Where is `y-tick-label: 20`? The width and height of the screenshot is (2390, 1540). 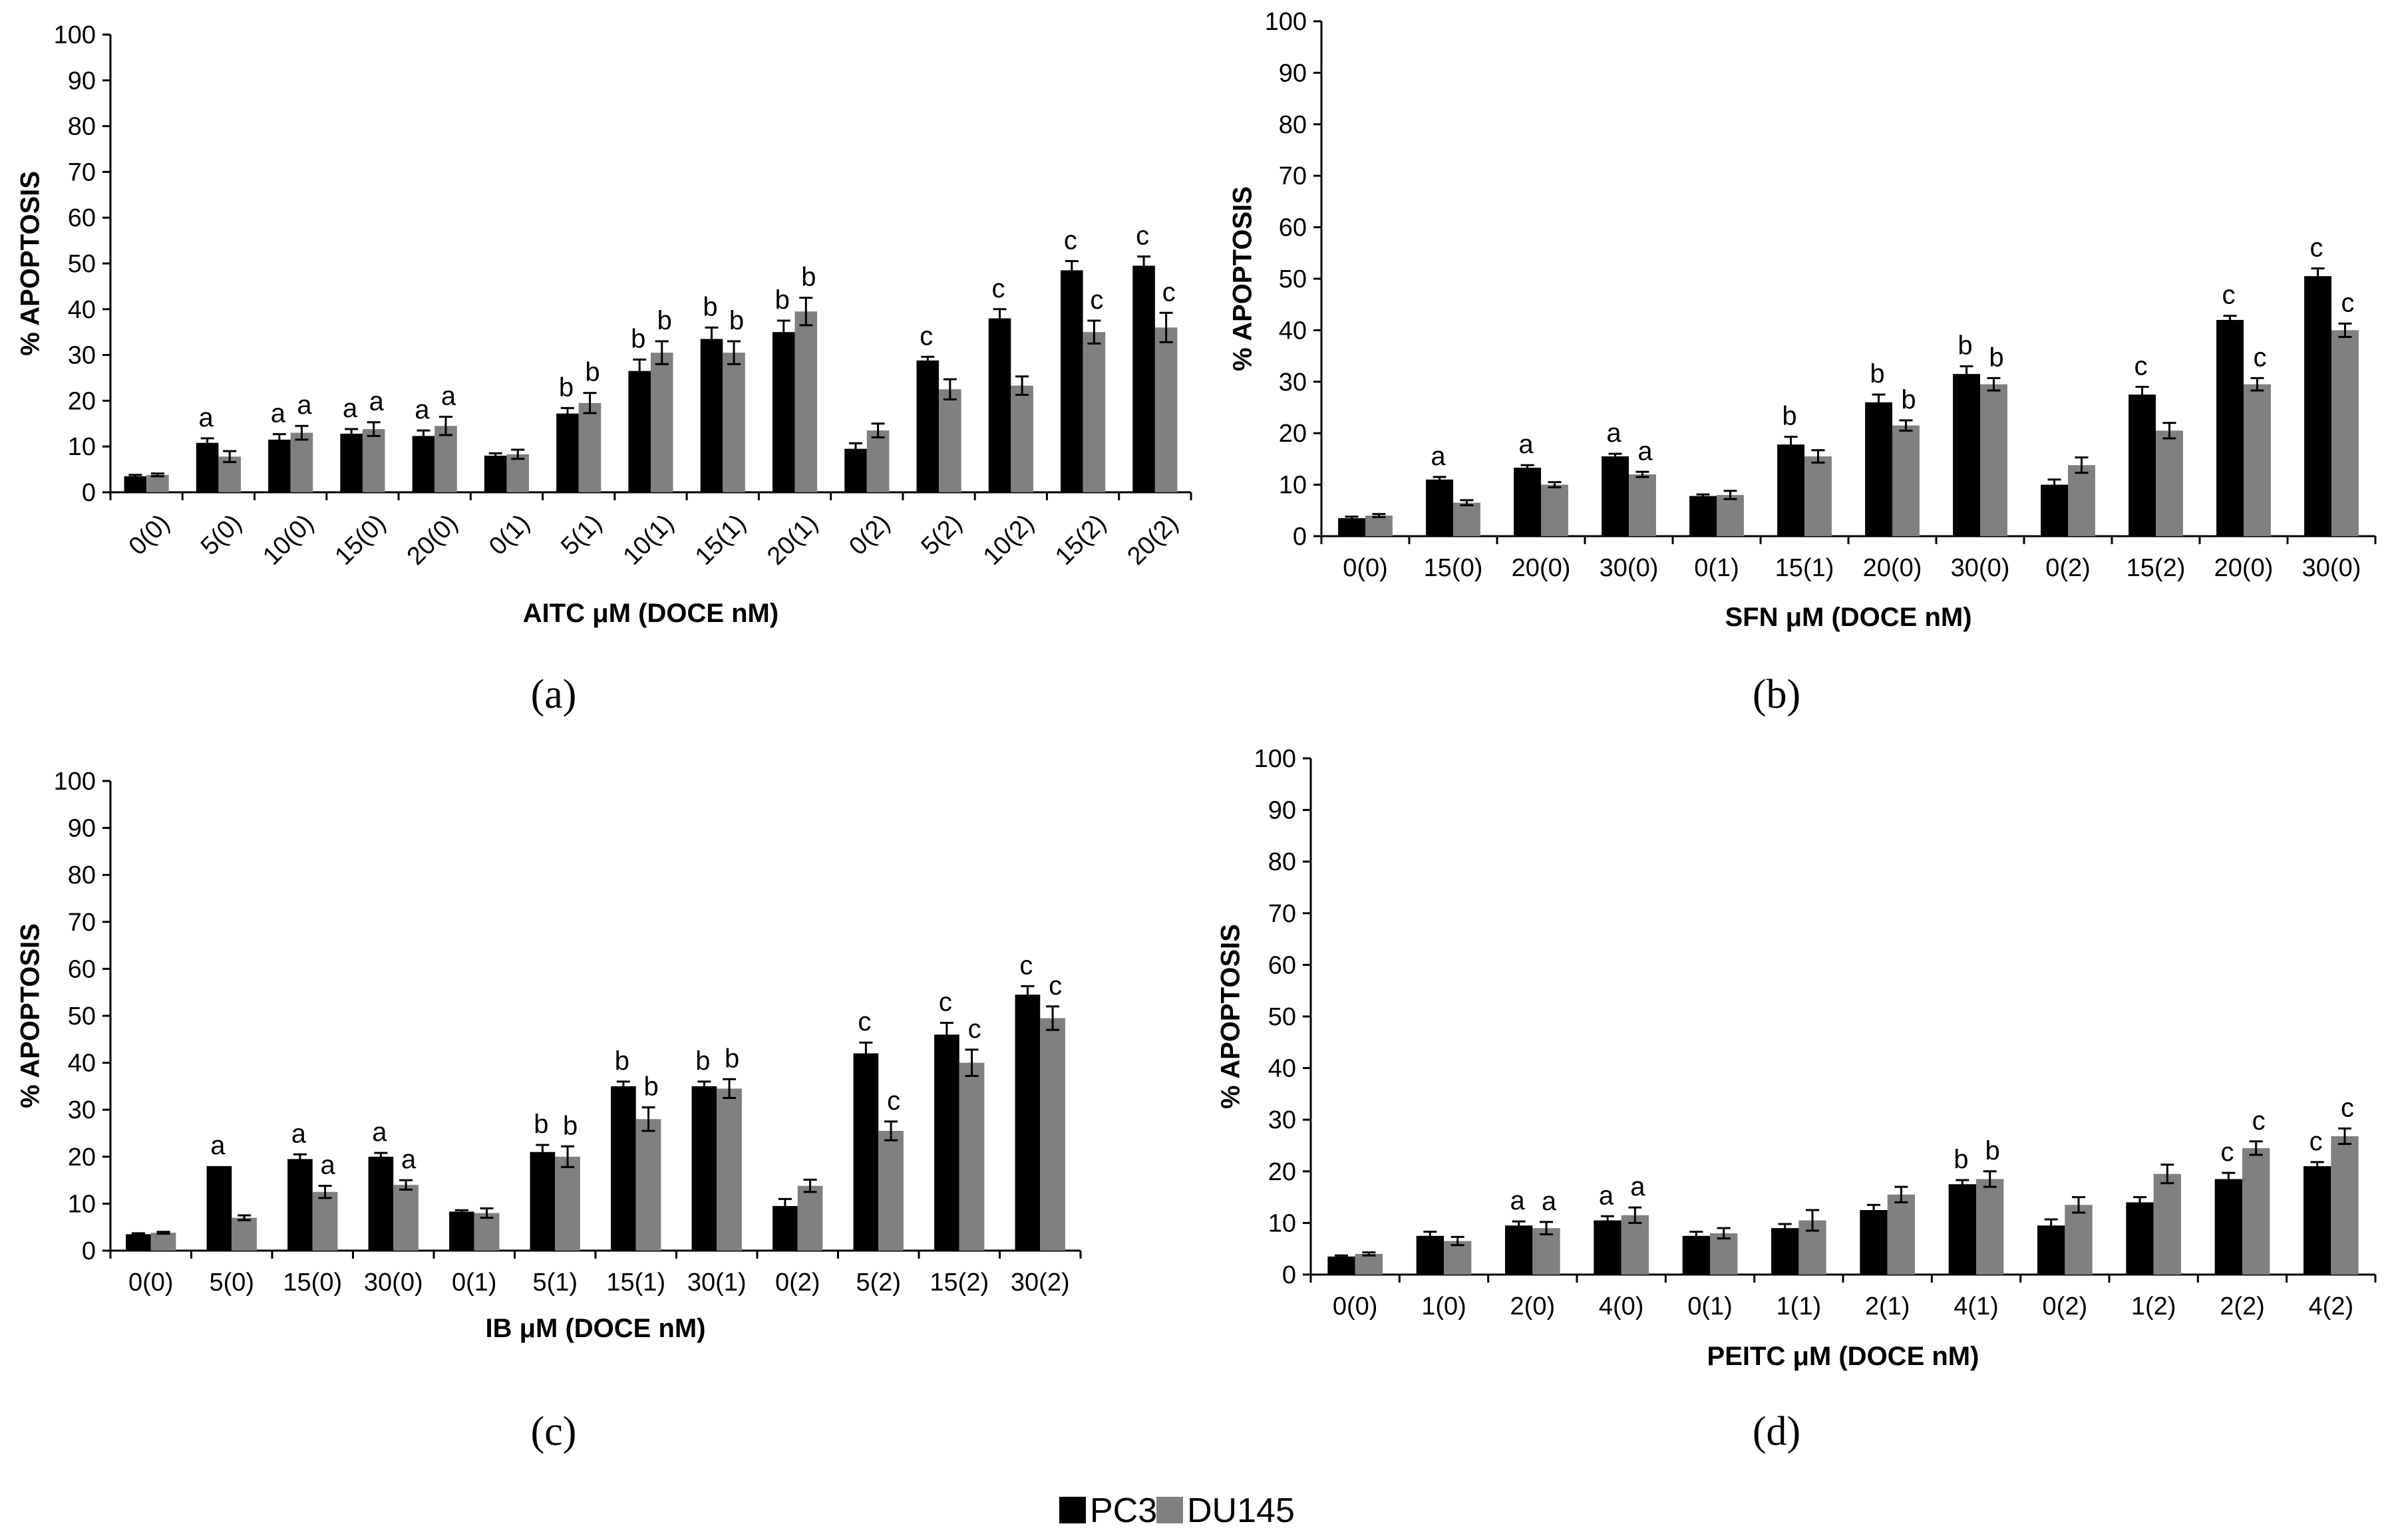 y-tick-label: 20 is located at coordinates (1282, 1172).